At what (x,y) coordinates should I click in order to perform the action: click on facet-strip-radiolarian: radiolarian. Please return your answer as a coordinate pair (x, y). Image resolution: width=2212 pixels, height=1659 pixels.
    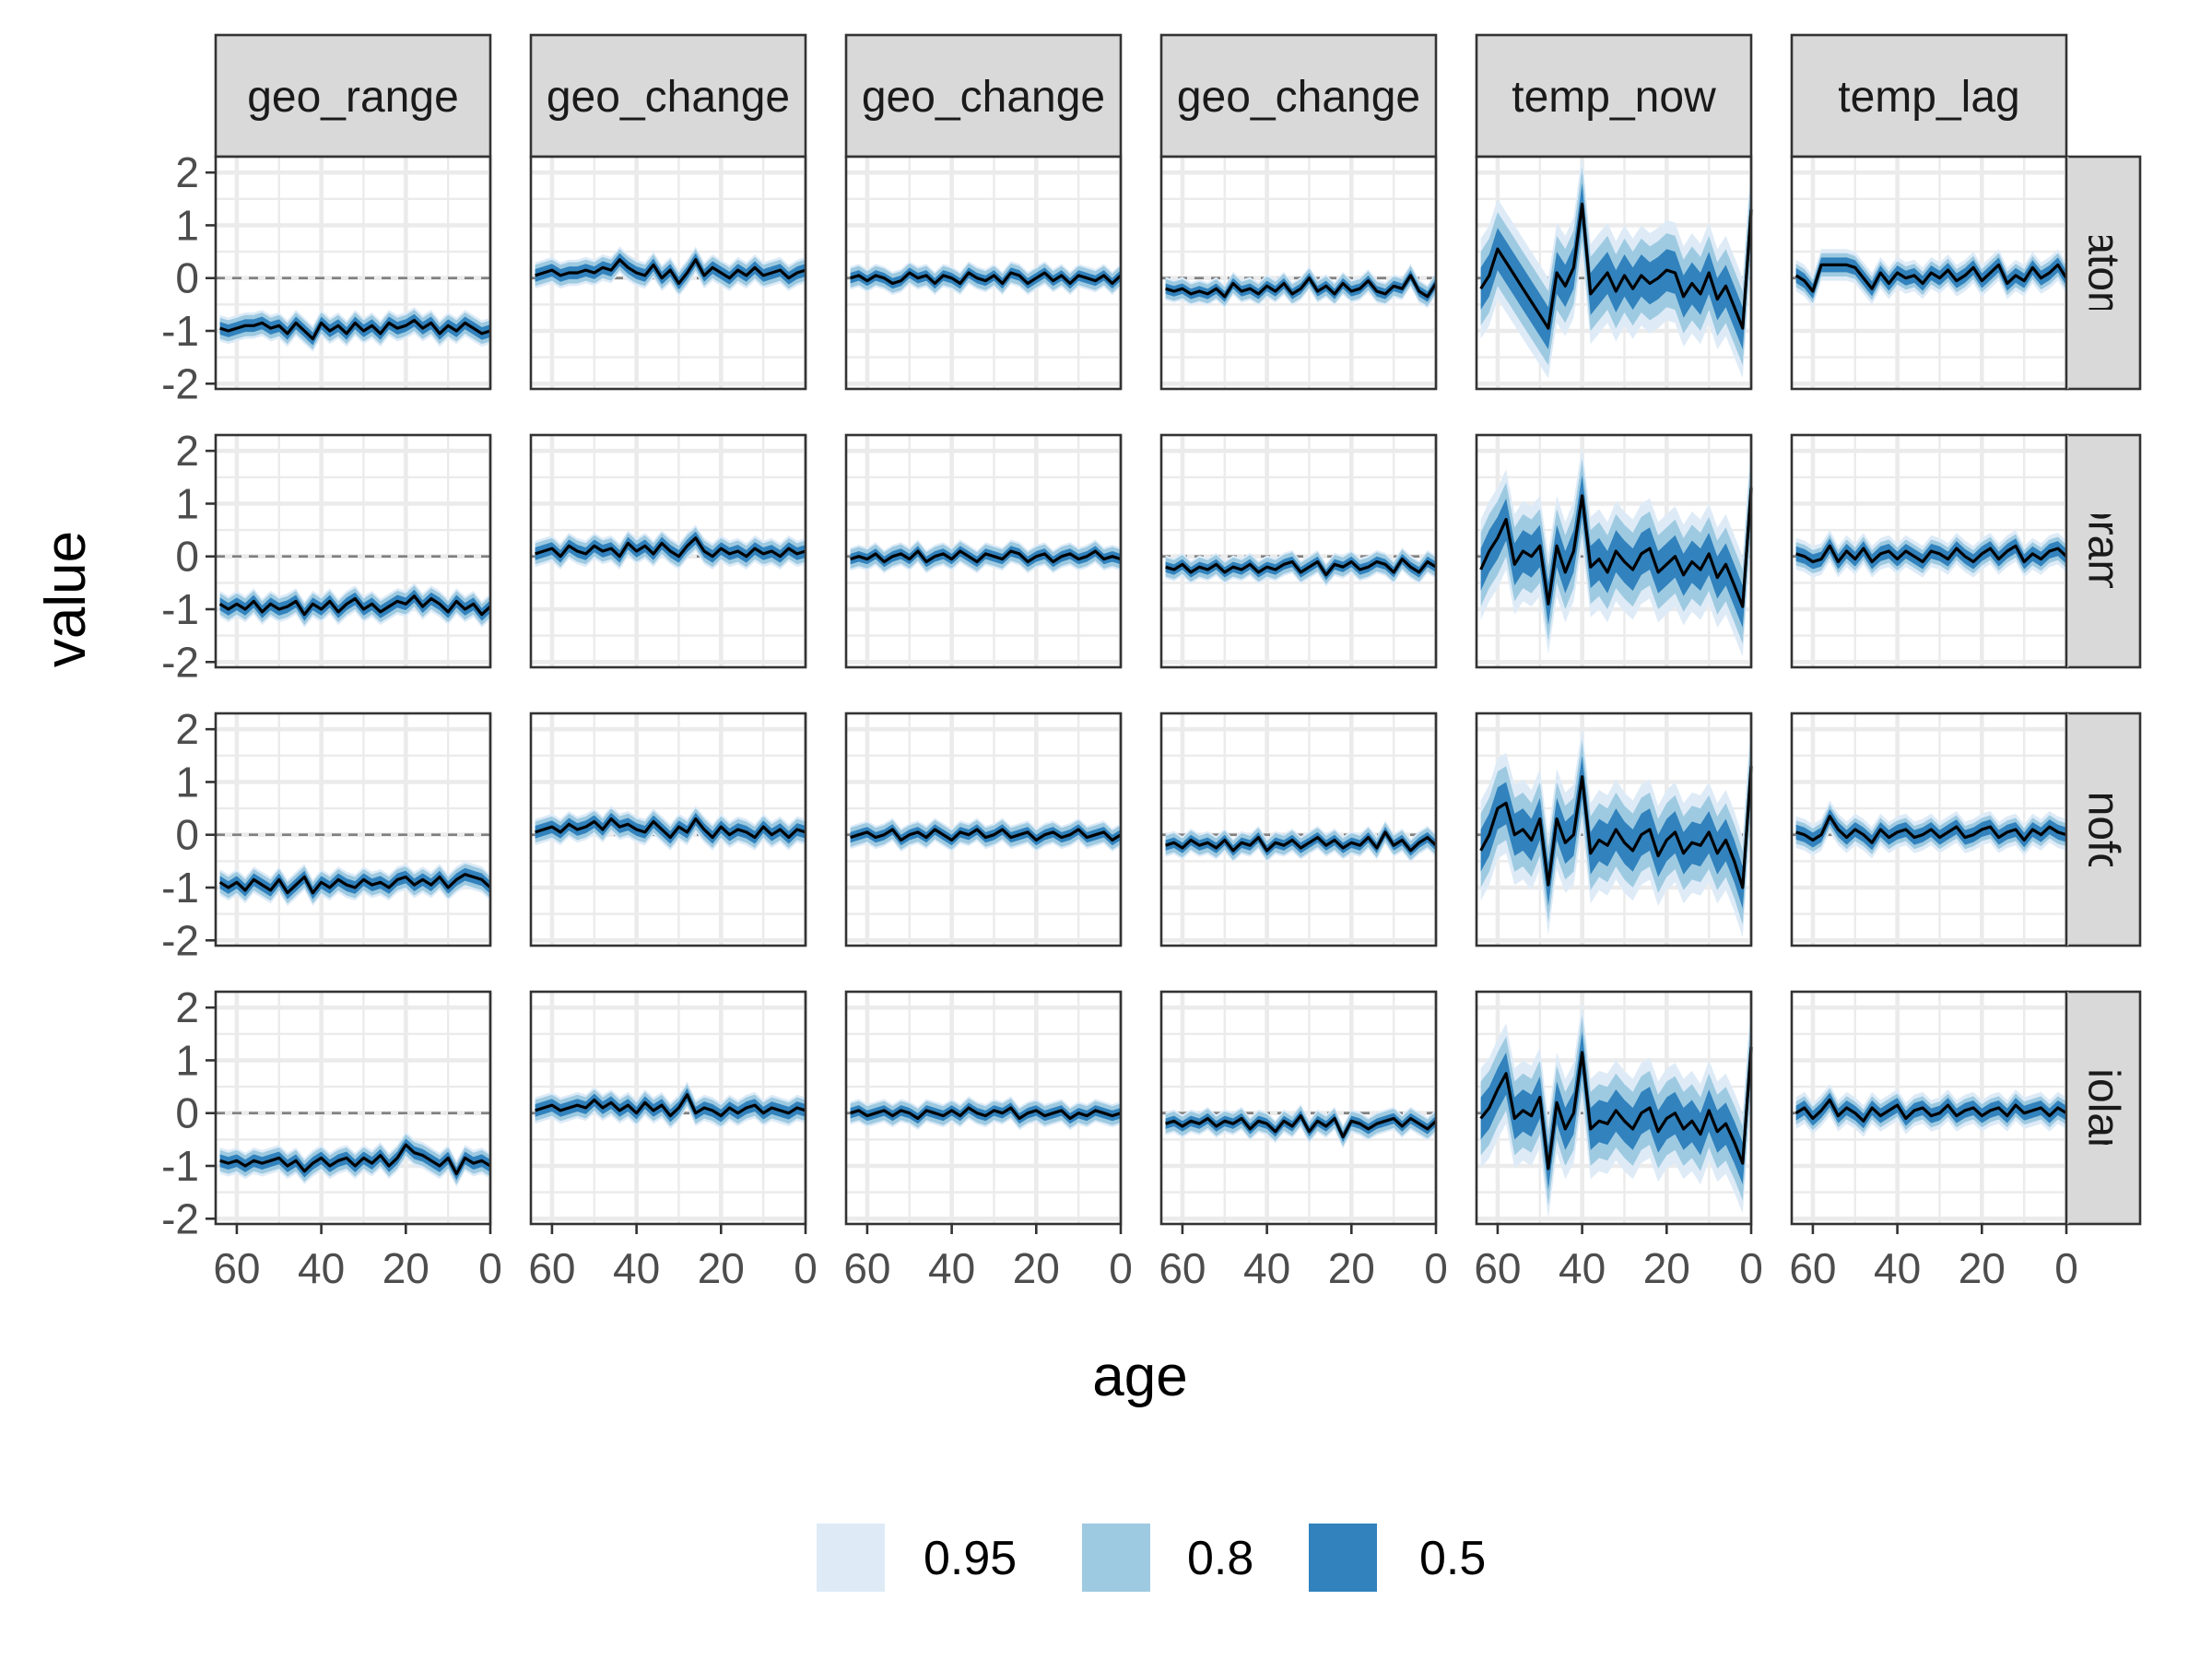
    Looking at the image, I should click on (2103, 1108).